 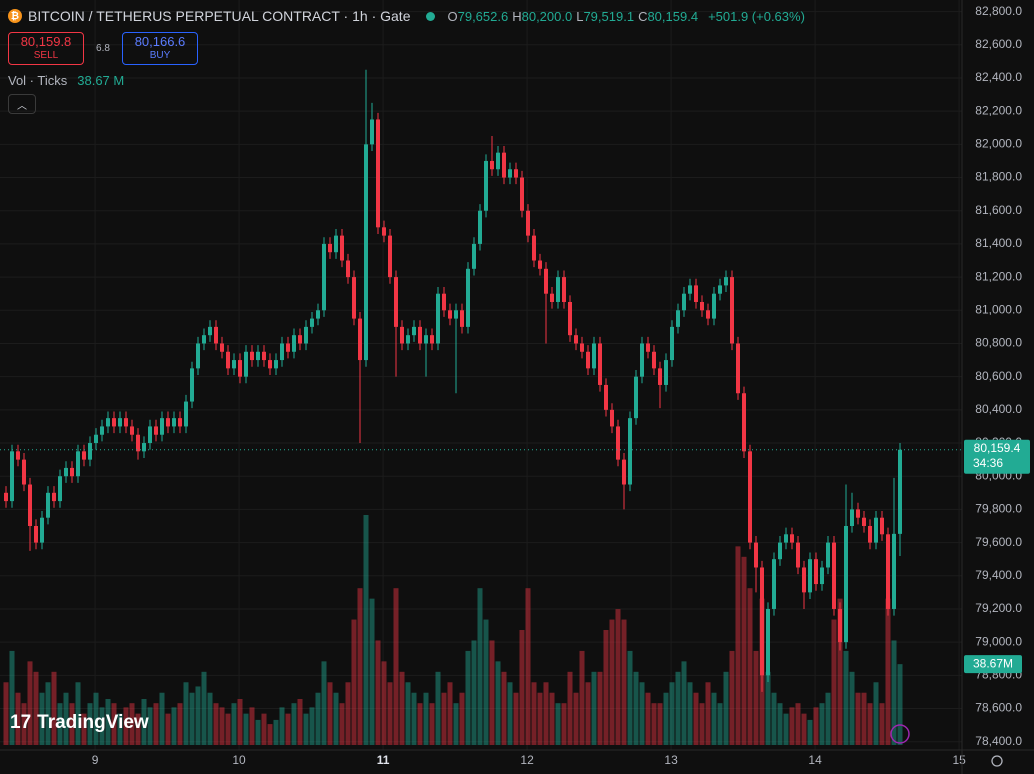 What do you see at coordinates (431, 16) in the screenshot?
I see `status-dot` at bounding box center [431, 16].